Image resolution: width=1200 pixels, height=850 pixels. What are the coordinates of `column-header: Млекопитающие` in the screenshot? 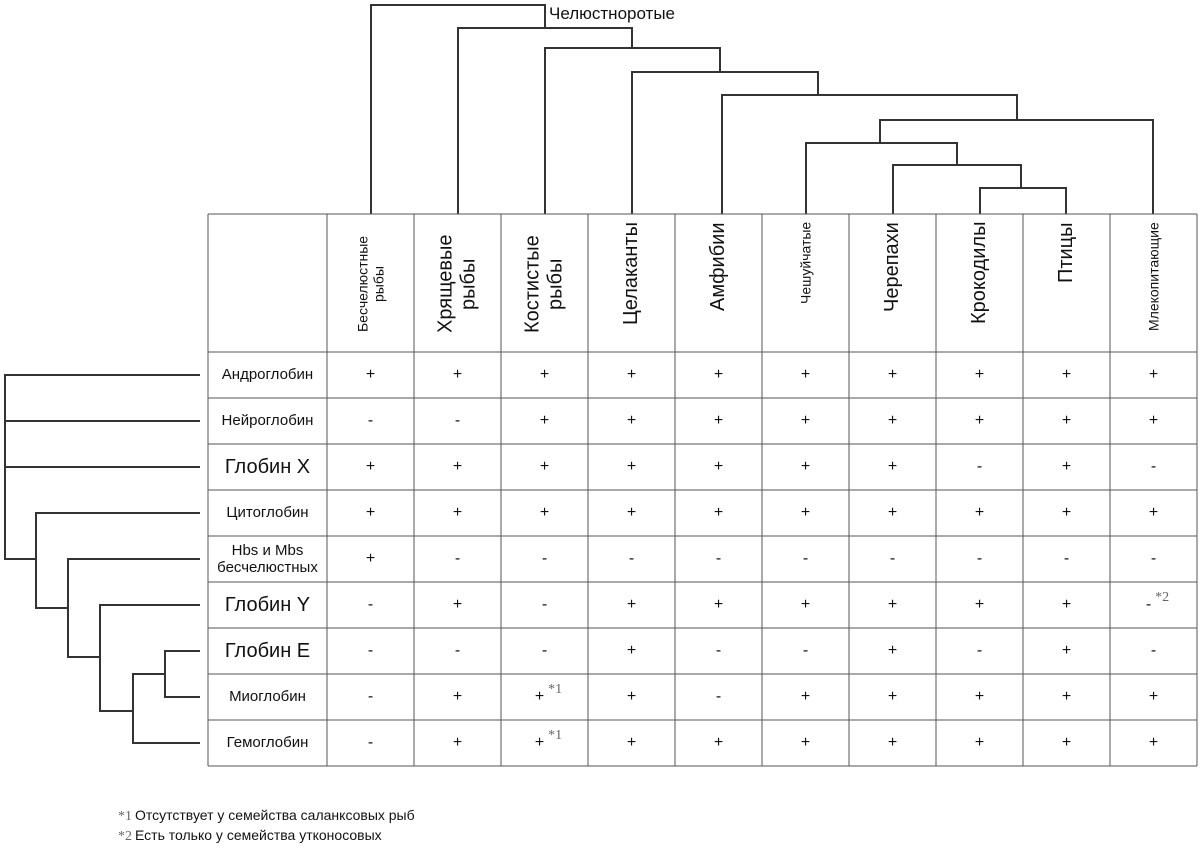 It's located at (1153, 276).